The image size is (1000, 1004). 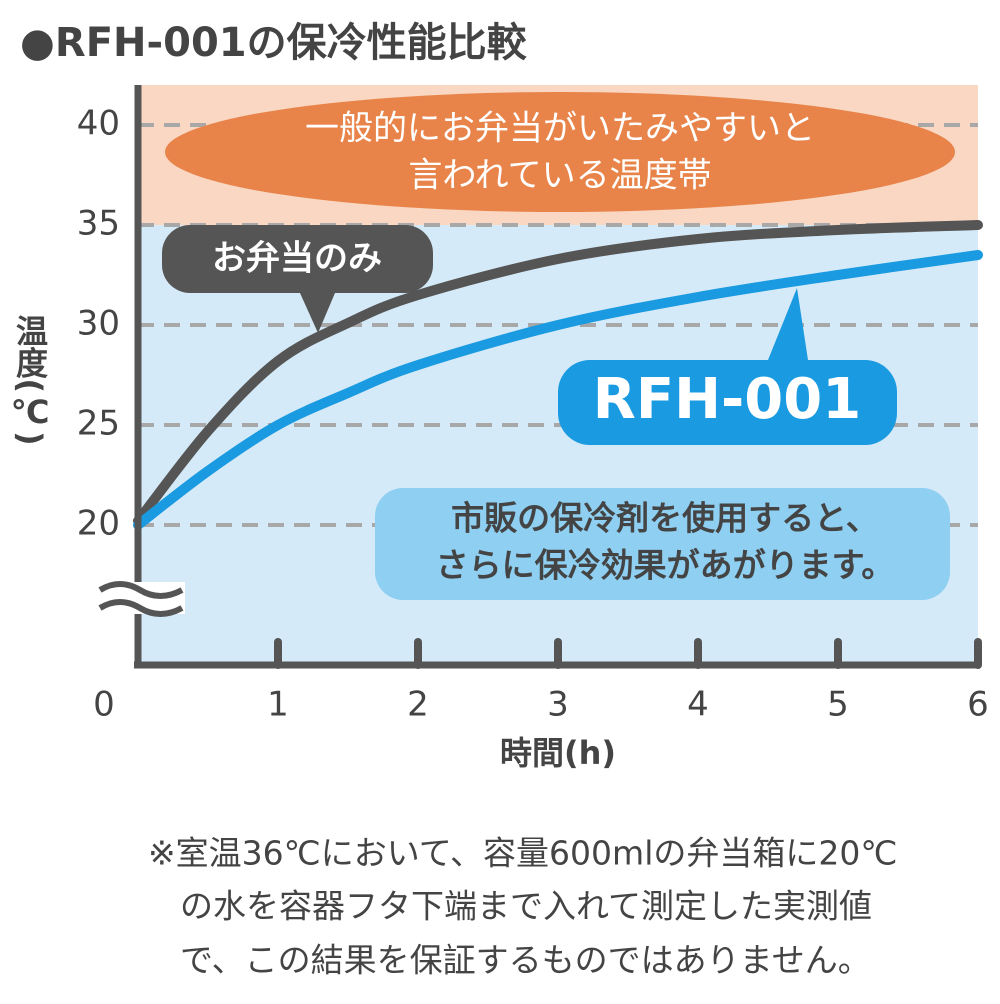 What do you see at coordinates (104, 705) in the screenshot?
I see `x-tick-label: 0` at bounding box center [104, 705].